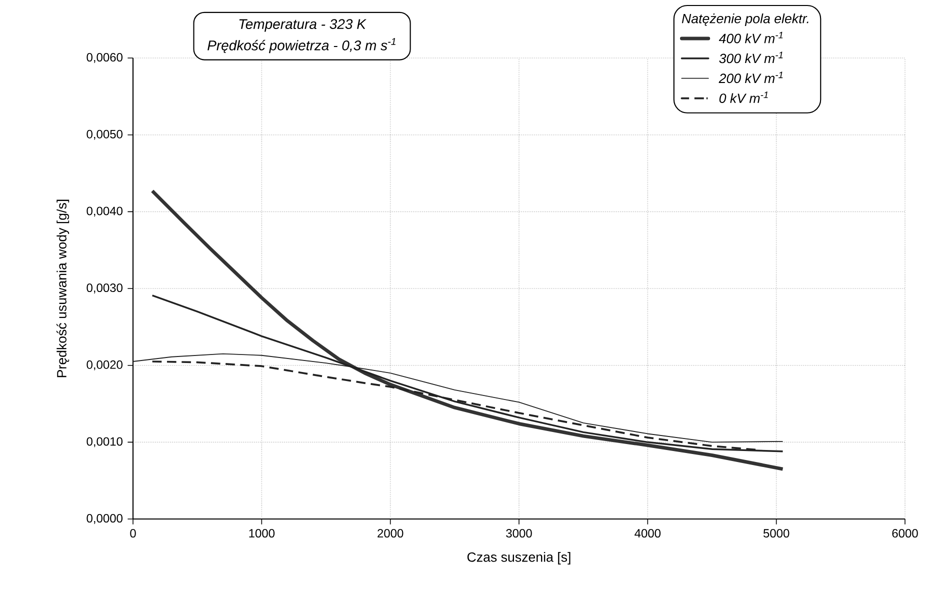 Image resolution: width=930 pixels, height=601 pixels. Describe the element at coordinates (302, 46) in the screenshot. I see `text: Prędkość powietrza - 0,3 m s$^{-1}$` at that location.